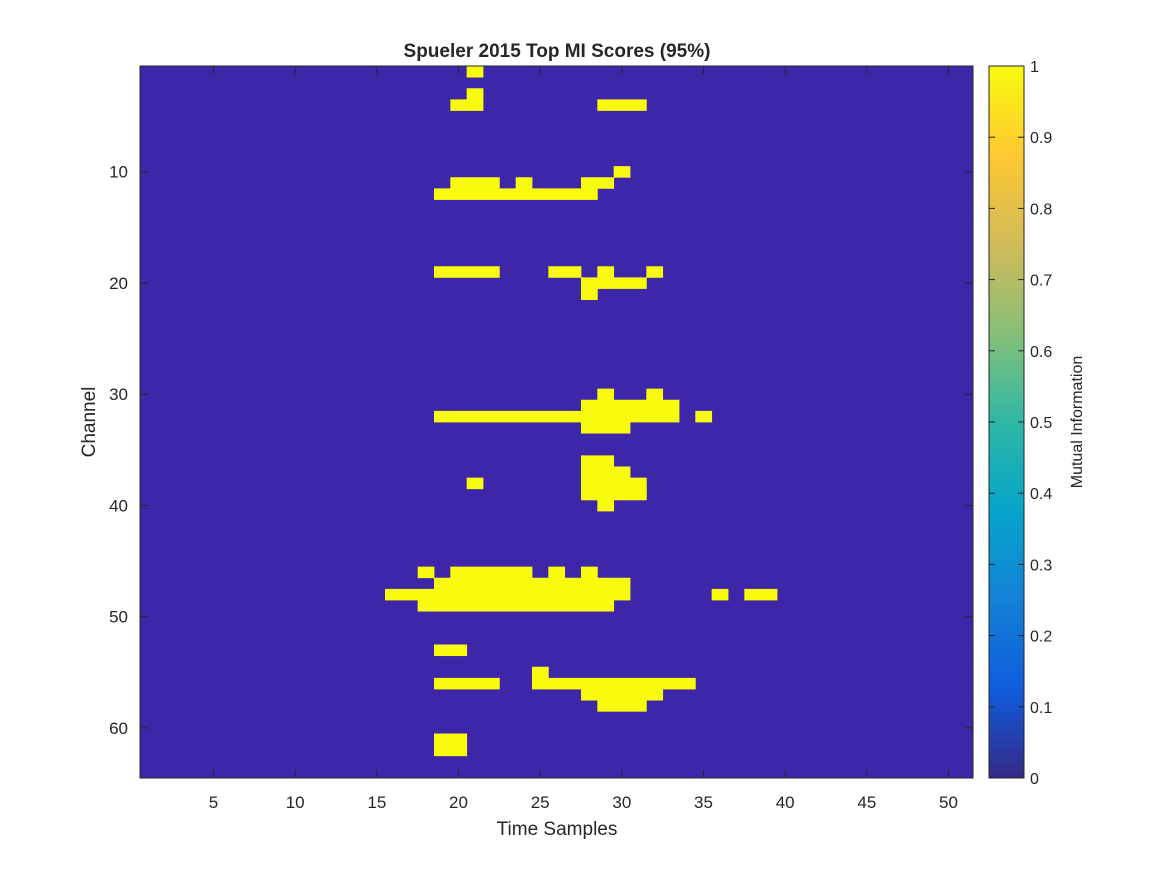 Image resolution: width=1167 pixels, height=875 pixels. What do you see at coordinates (1041, 281) in the screenshot?
I see `colorbar-tick-label: 0.7` at bounding box center [1041, 281].